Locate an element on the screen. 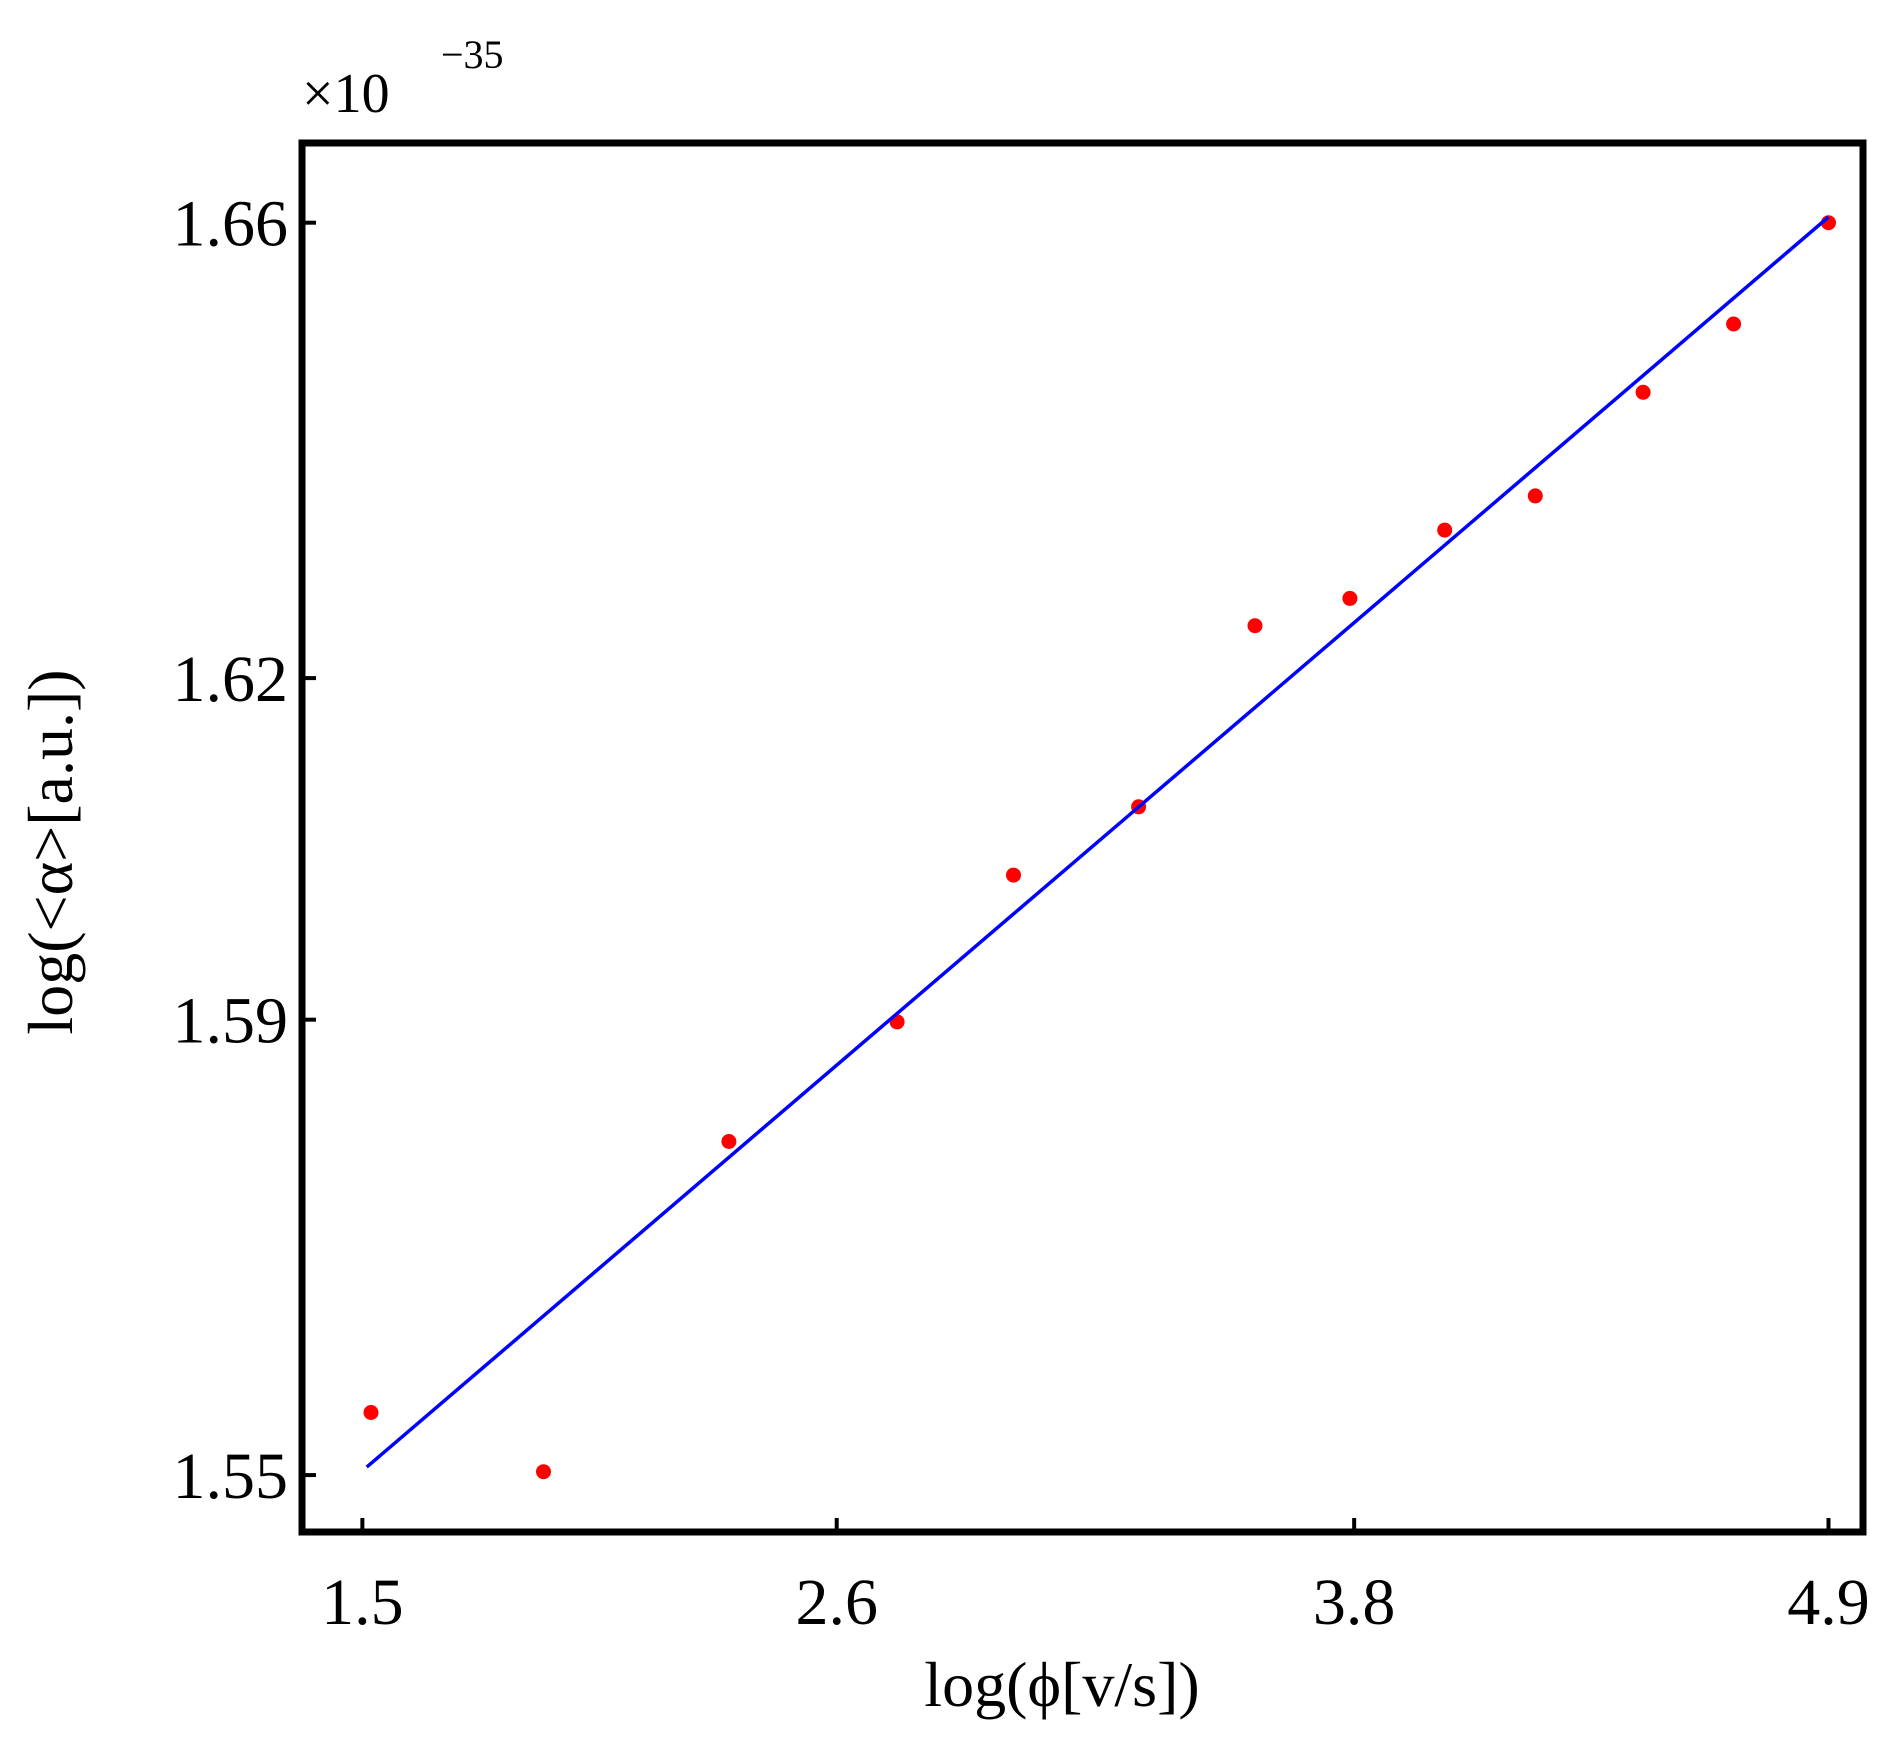  y-multiplier: ×10 is located at coordinates (346, 94).